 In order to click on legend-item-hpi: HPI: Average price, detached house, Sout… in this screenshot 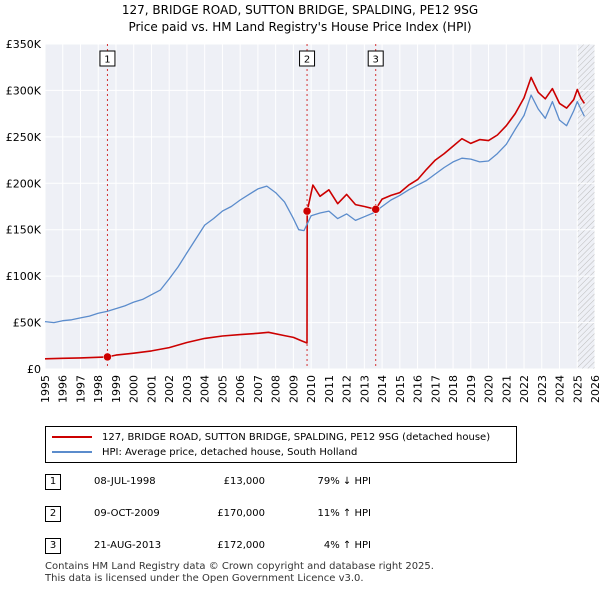, I will do `click(204, 452)`.